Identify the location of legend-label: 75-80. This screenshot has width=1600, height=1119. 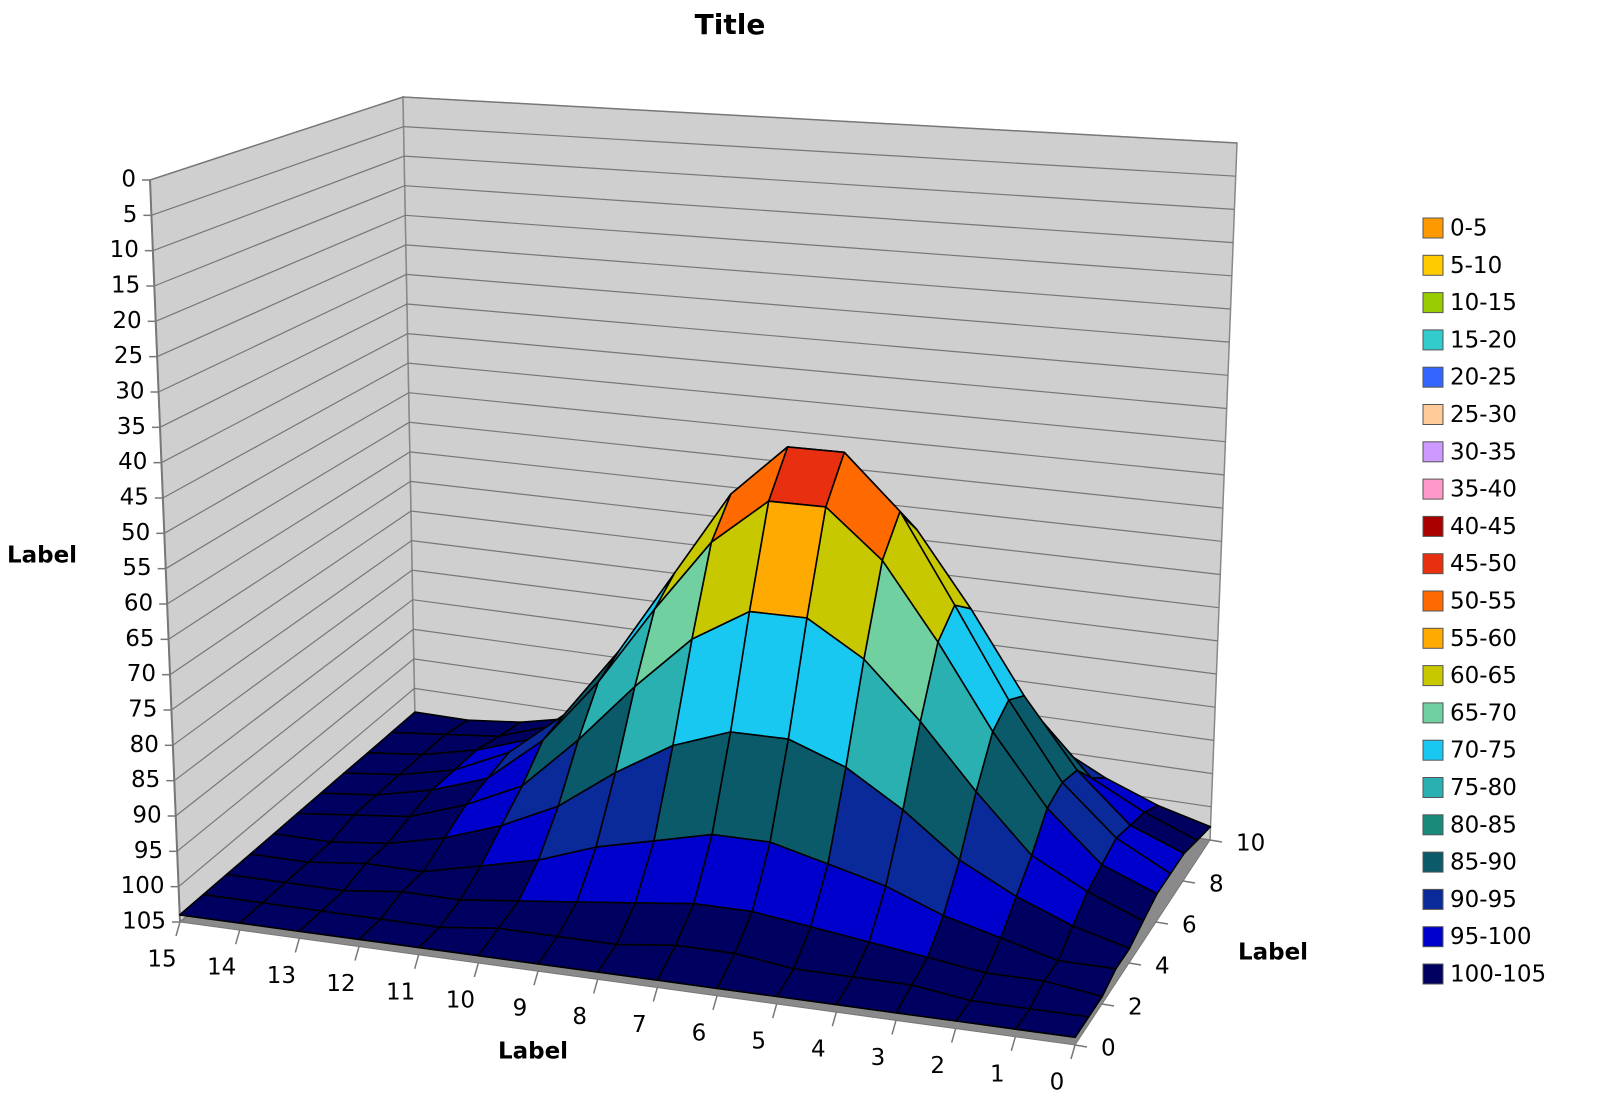
(1483, 788).